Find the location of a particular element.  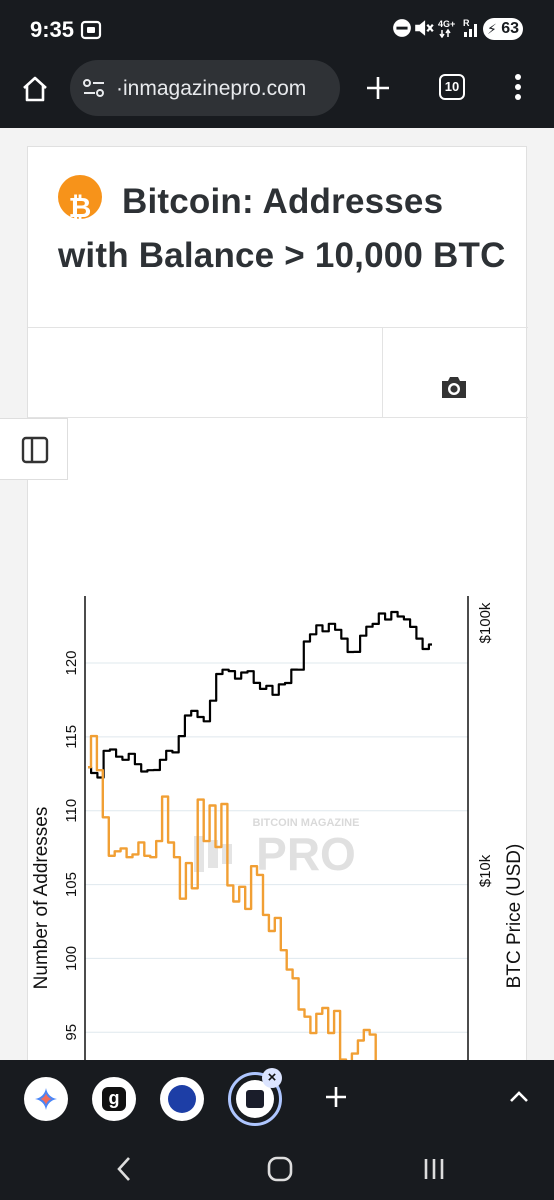

g-icon: g is located at coordinates (114, 1099).